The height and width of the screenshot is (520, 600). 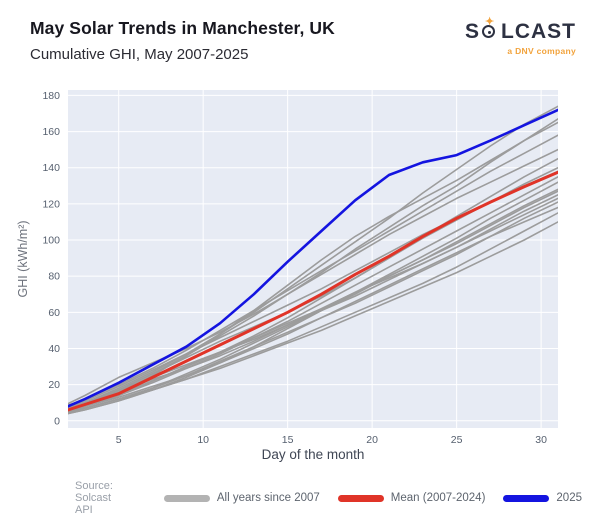 I want to click on legend-label: 2025, so click(x=569, y=498).